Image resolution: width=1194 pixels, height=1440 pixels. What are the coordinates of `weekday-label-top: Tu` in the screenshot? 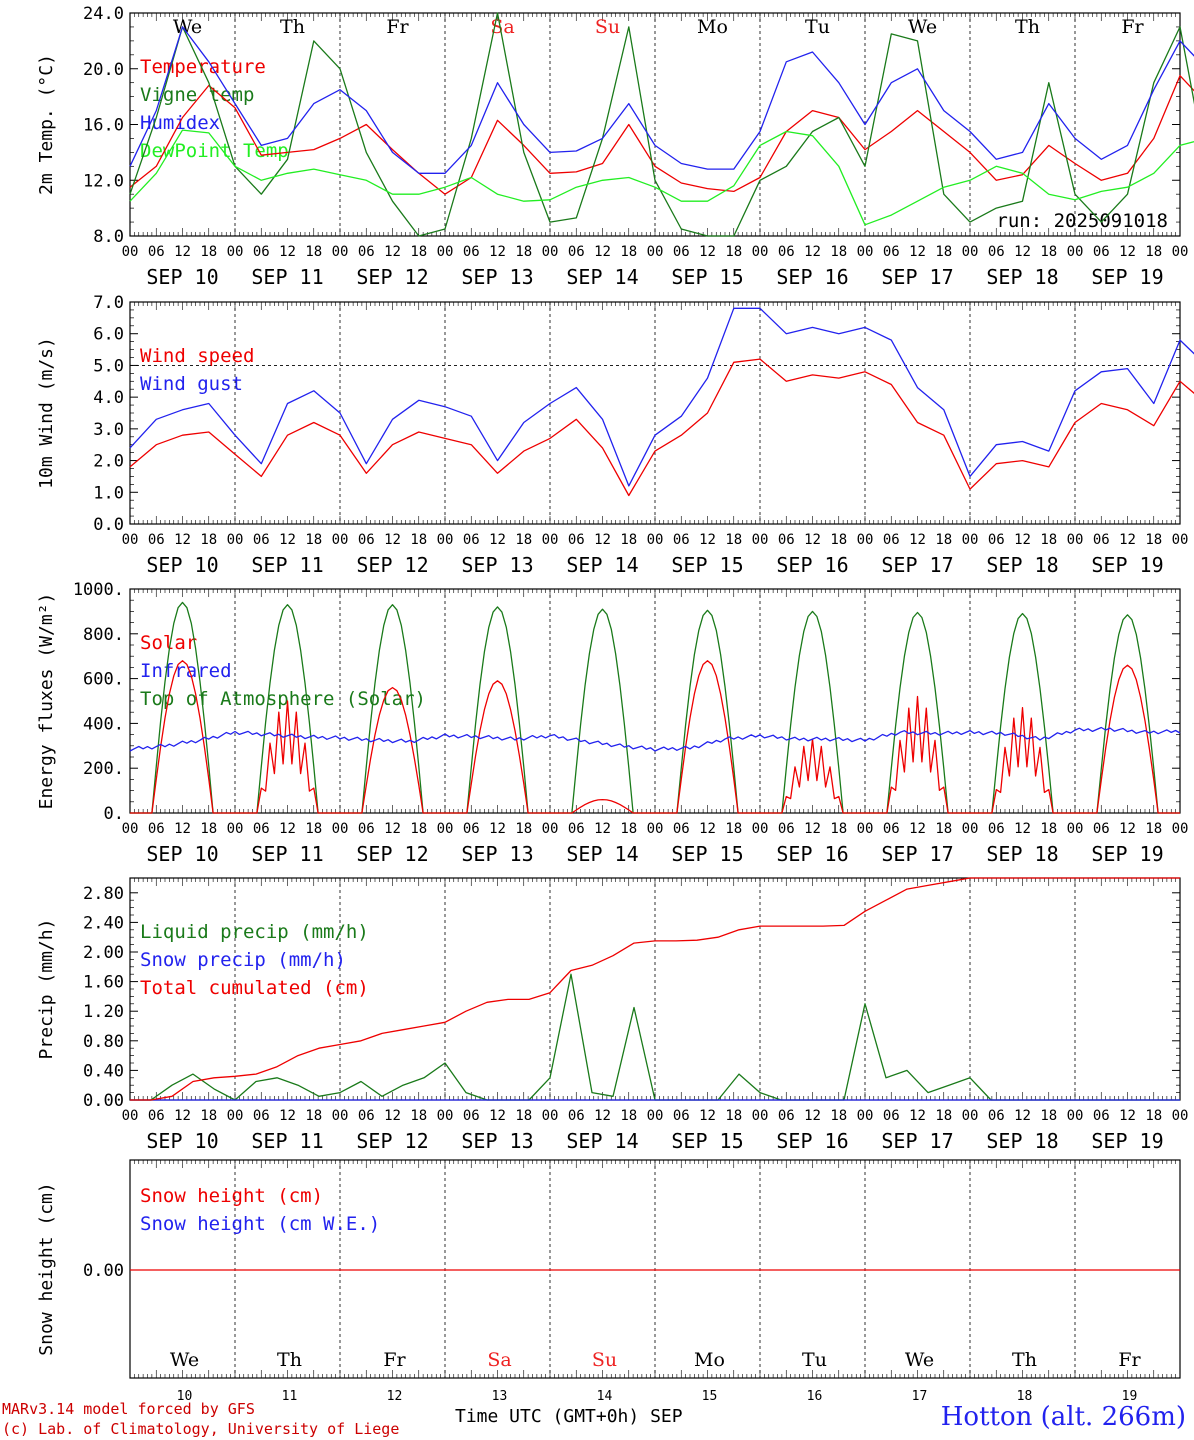 It's located at (817, 27).